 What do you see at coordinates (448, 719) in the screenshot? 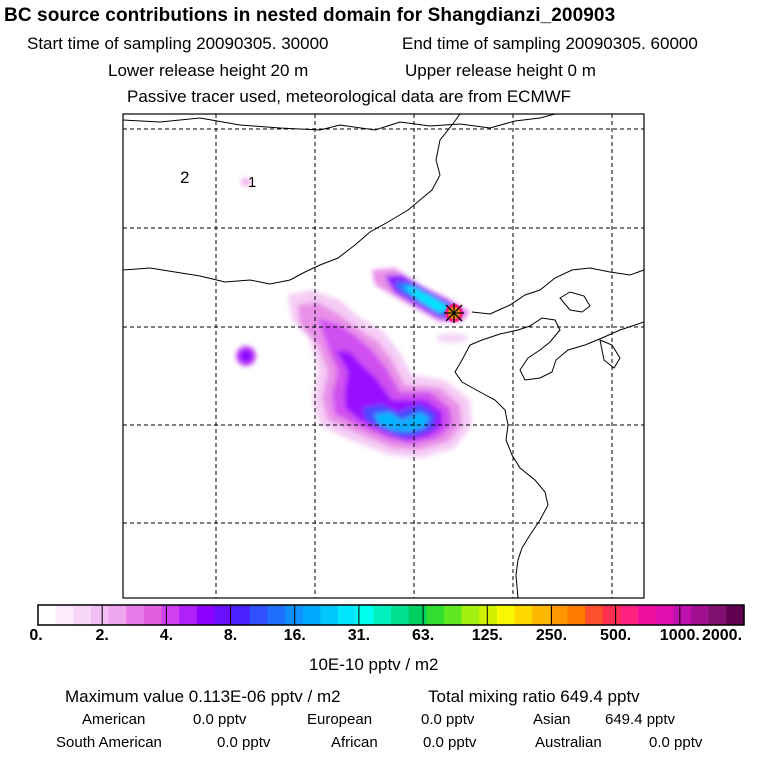
I see `source-european-value: 0.0 pptv` at bounding box center [448, 719].